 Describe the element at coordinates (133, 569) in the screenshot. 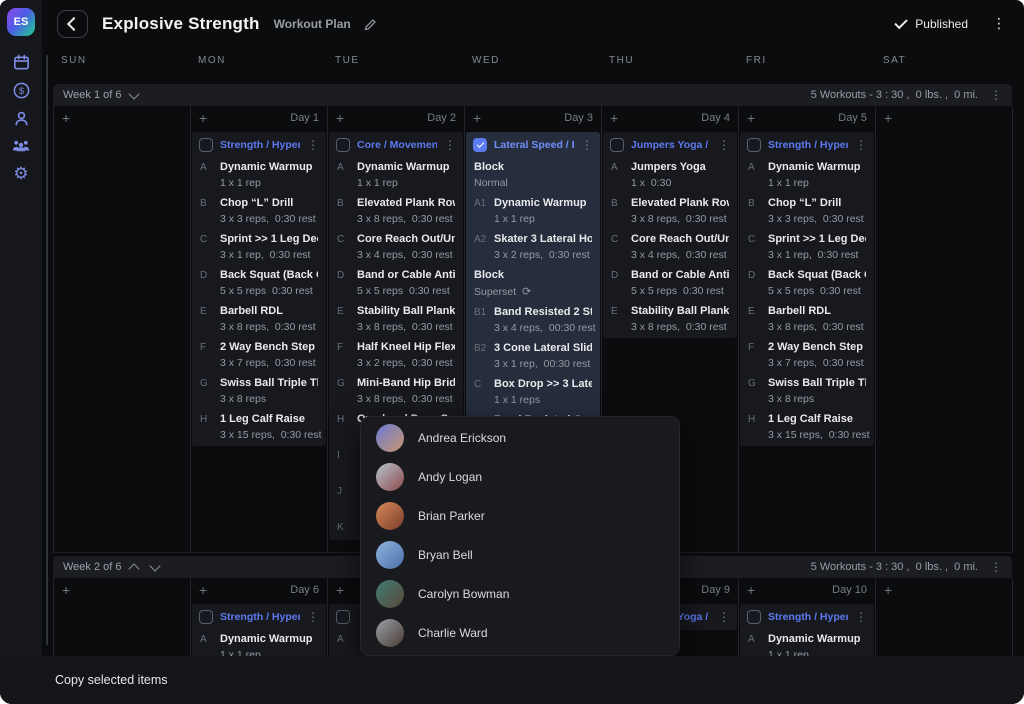

I see `chevron-up-icon` at that location.